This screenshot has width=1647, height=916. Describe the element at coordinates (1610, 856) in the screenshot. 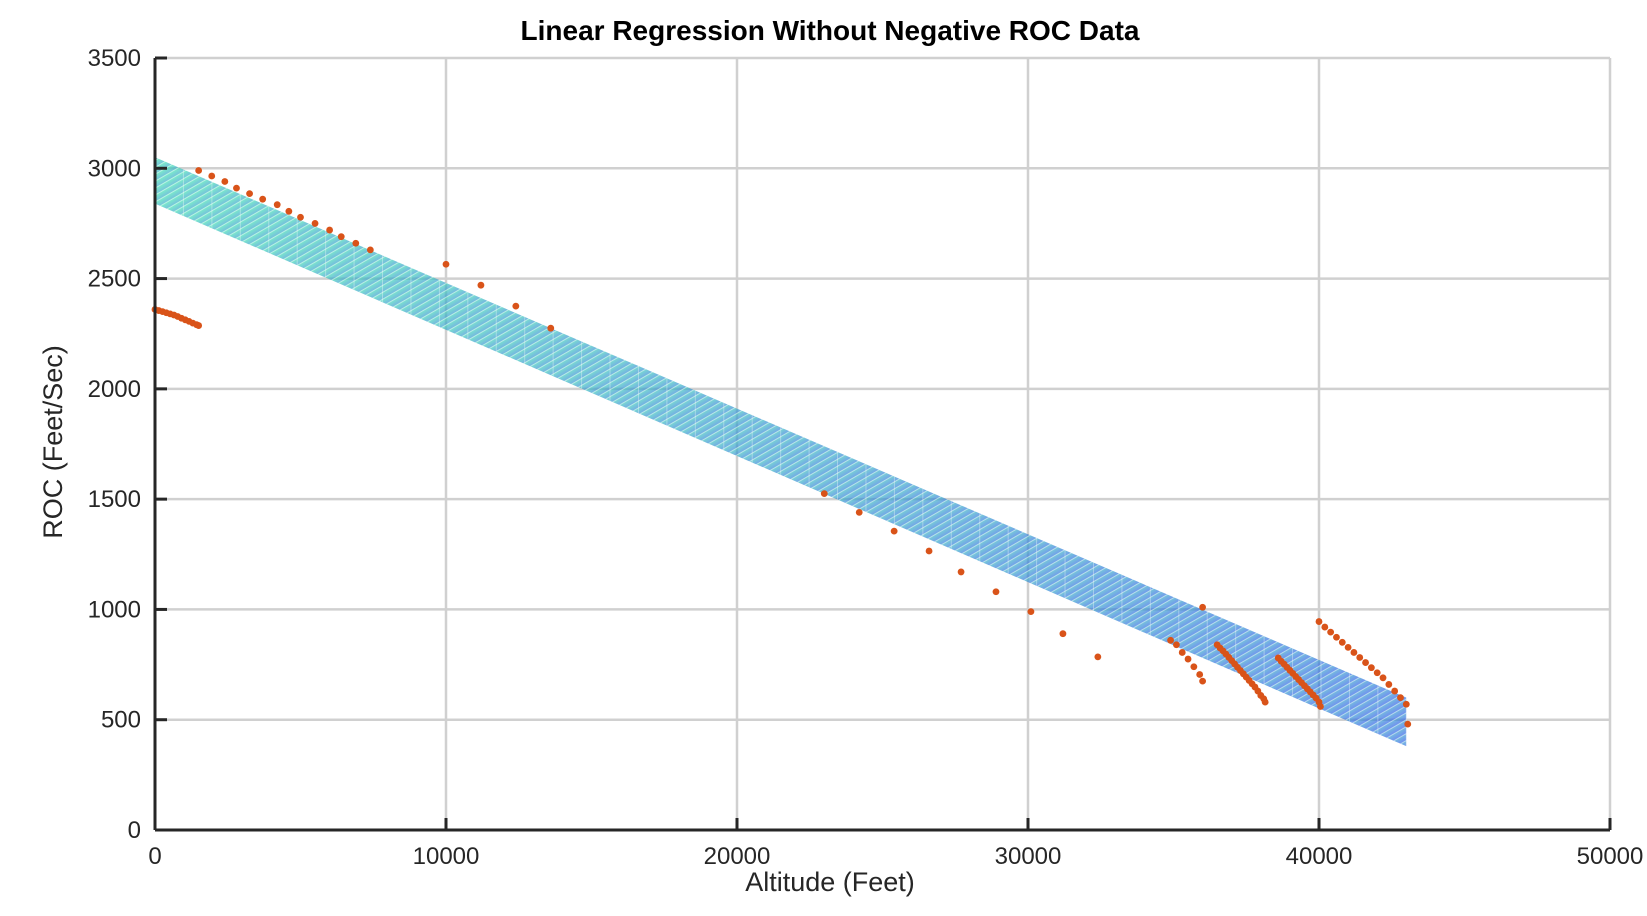

I see `x-tick-label: 50000` at that location.